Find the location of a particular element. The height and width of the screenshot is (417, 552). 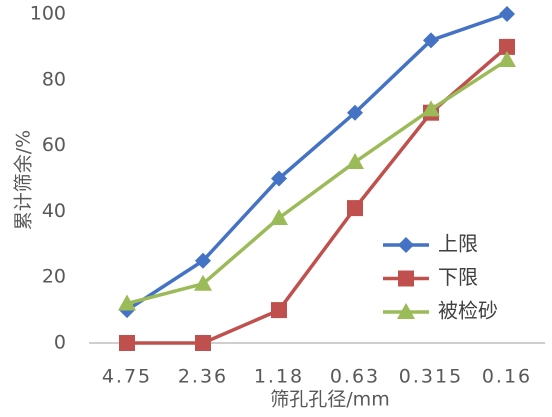

x-tick-label: 0.63 is located at coordinates (355, 377).